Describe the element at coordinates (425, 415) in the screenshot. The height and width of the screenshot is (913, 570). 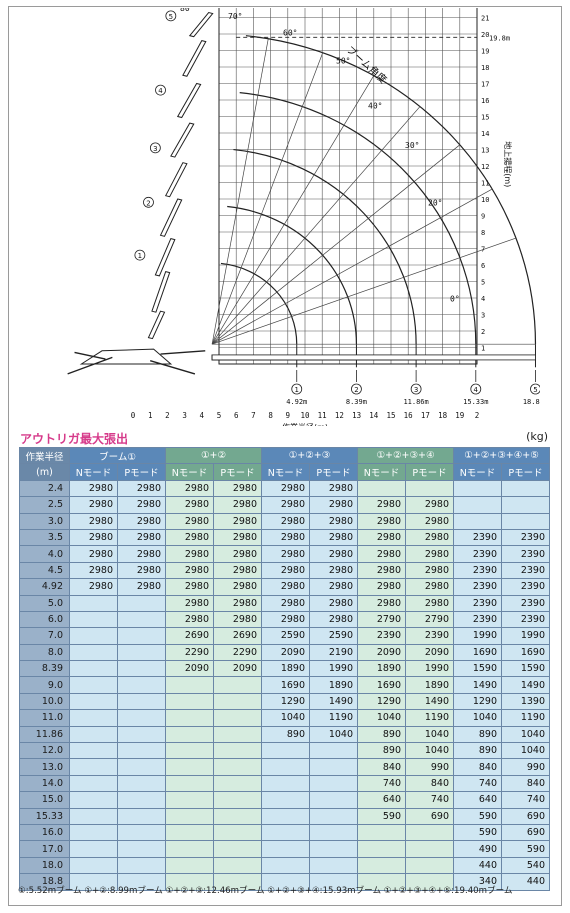
I see `x-tick-label: 17` at that location.